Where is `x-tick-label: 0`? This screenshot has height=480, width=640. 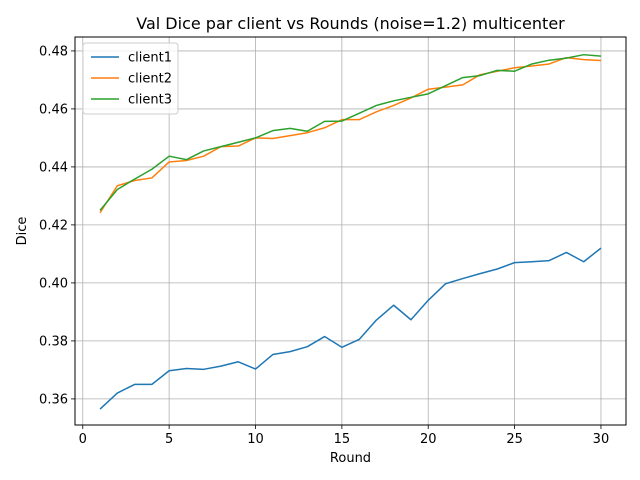 x-tick-label: 0 is located at coordinates (83, 439).